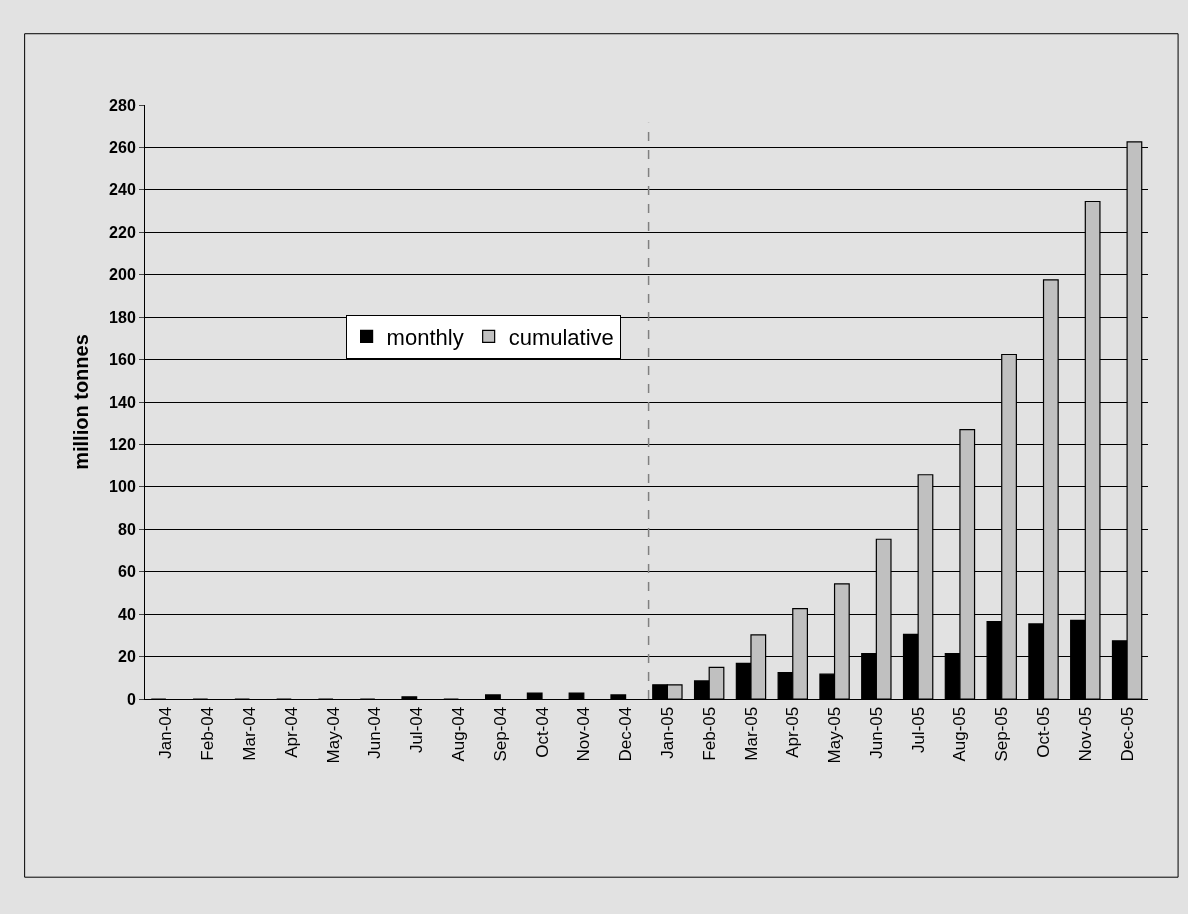 This screenshot has height=914, width=1188. What do you see at coordinates (1044, 732) in the screenshot?
I see `x-tick-label: Oct-05` at bounding box center [1044, 732].